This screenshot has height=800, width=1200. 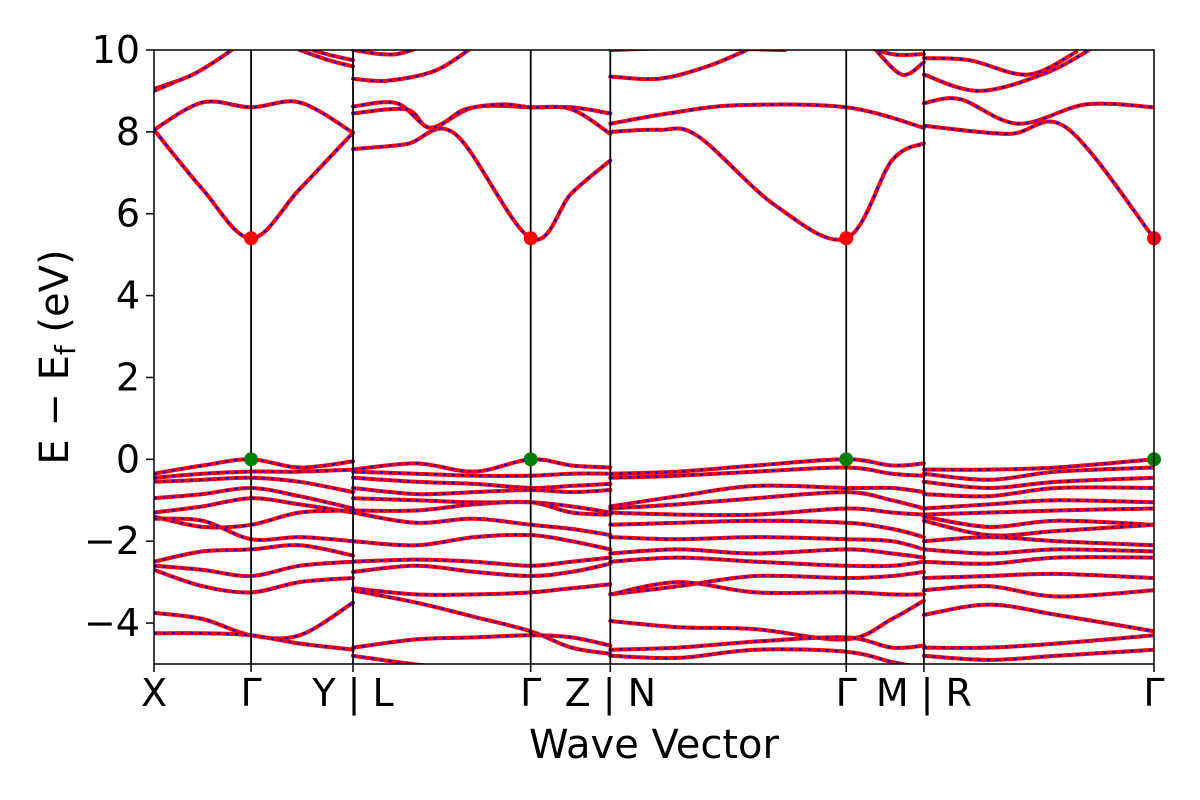 What do you see at coordinates (352, 693) in the screenshot?
I see `x-tick-label: Y | L` at bounding box center [352, 693].